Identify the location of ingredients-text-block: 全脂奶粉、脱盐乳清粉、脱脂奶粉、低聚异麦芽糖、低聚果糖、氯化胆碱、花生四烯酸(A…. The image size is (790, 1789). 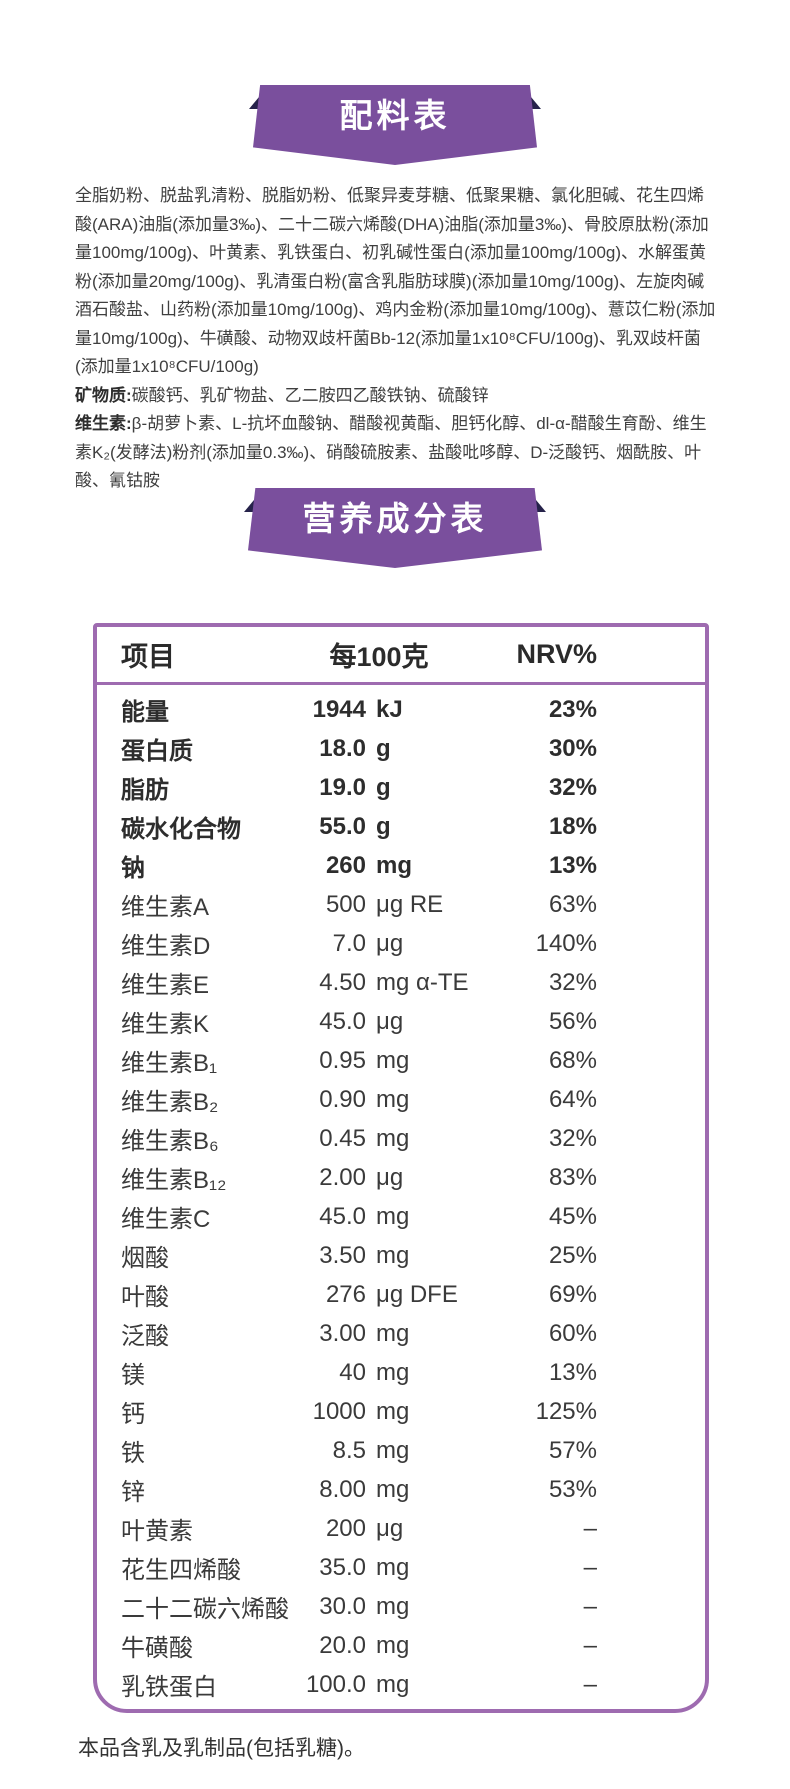
(397, 339).